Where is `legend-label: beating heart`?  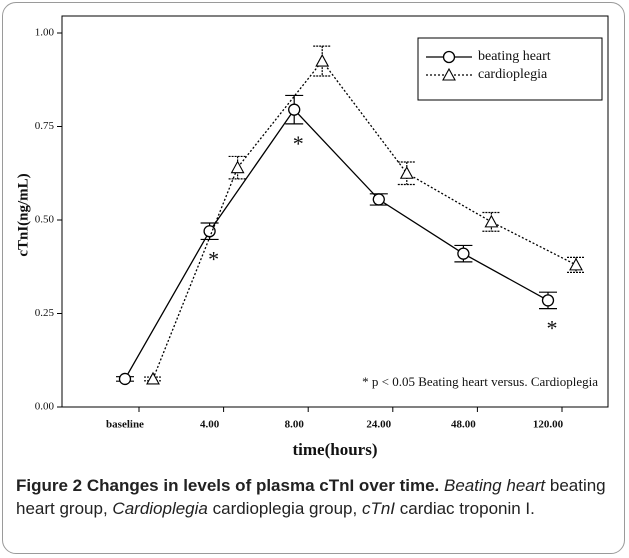 legend-label: beating heart is located at coordinates (514, 56).